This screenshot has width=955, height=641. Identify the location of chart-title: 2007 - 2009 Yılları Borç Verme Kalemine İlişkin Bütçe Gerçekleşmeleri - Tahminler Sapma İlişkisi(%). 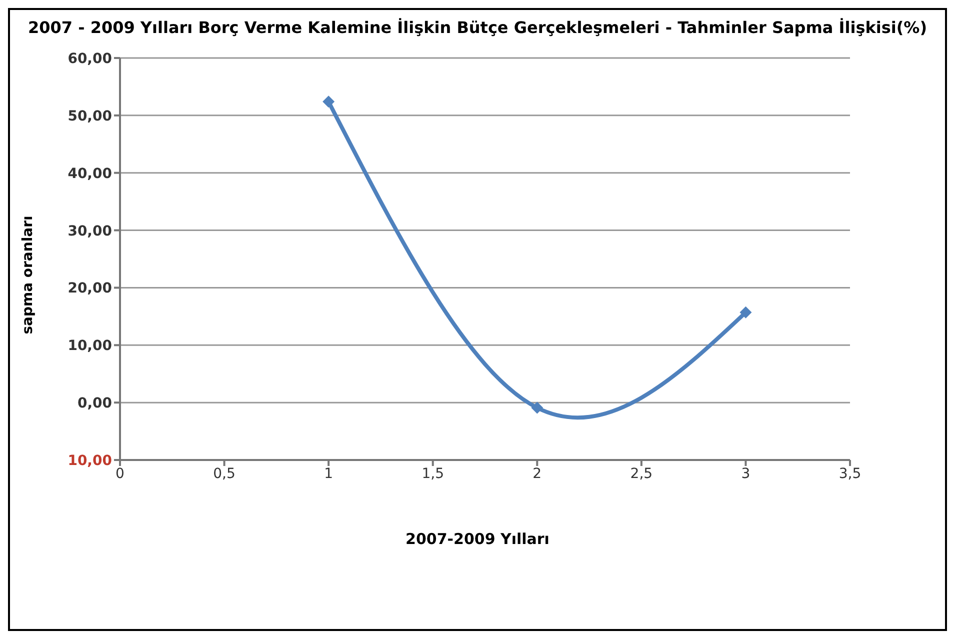
(477, 28).